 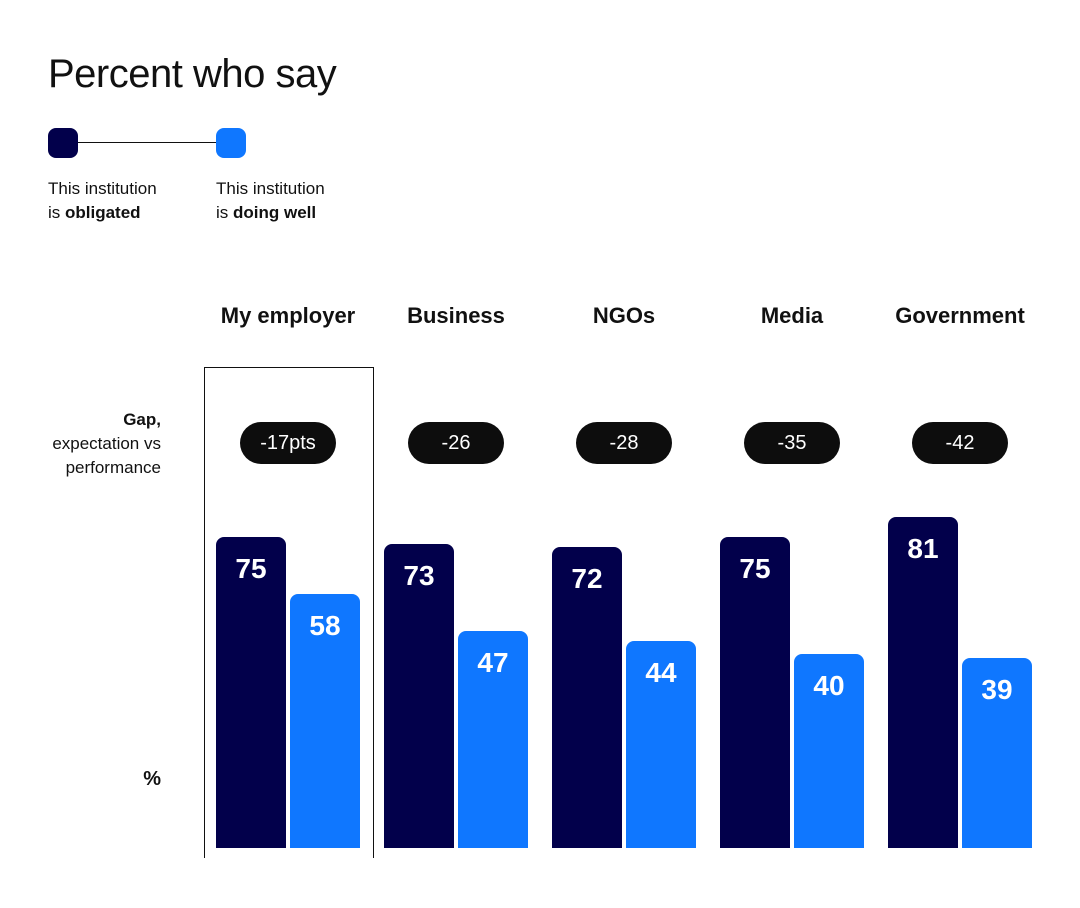 What do you see at coordinates (288, 315) in the screenshot?
I see `category-label: My employer` at bounding box center [288, 315].